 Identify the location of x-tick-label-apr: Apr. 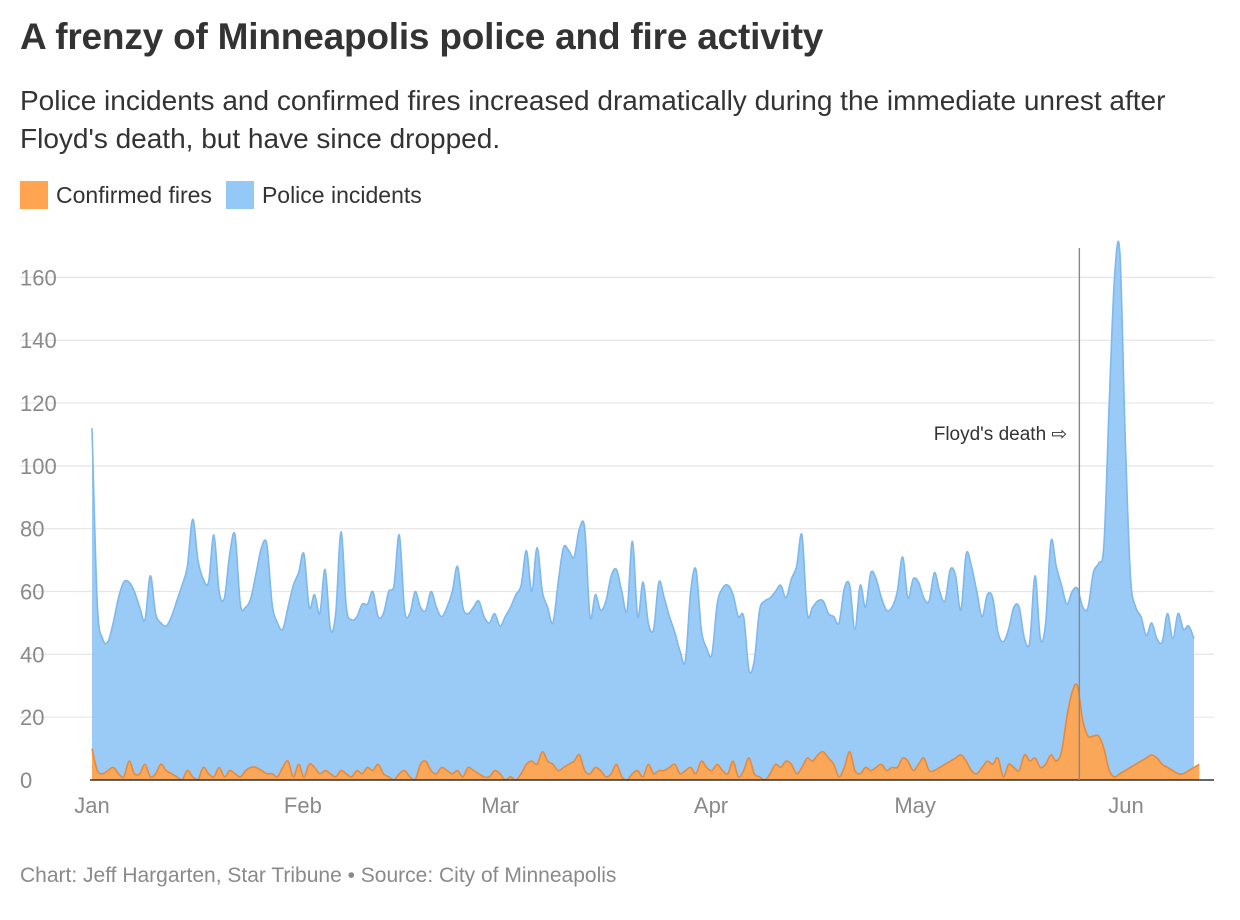
(711, 805).